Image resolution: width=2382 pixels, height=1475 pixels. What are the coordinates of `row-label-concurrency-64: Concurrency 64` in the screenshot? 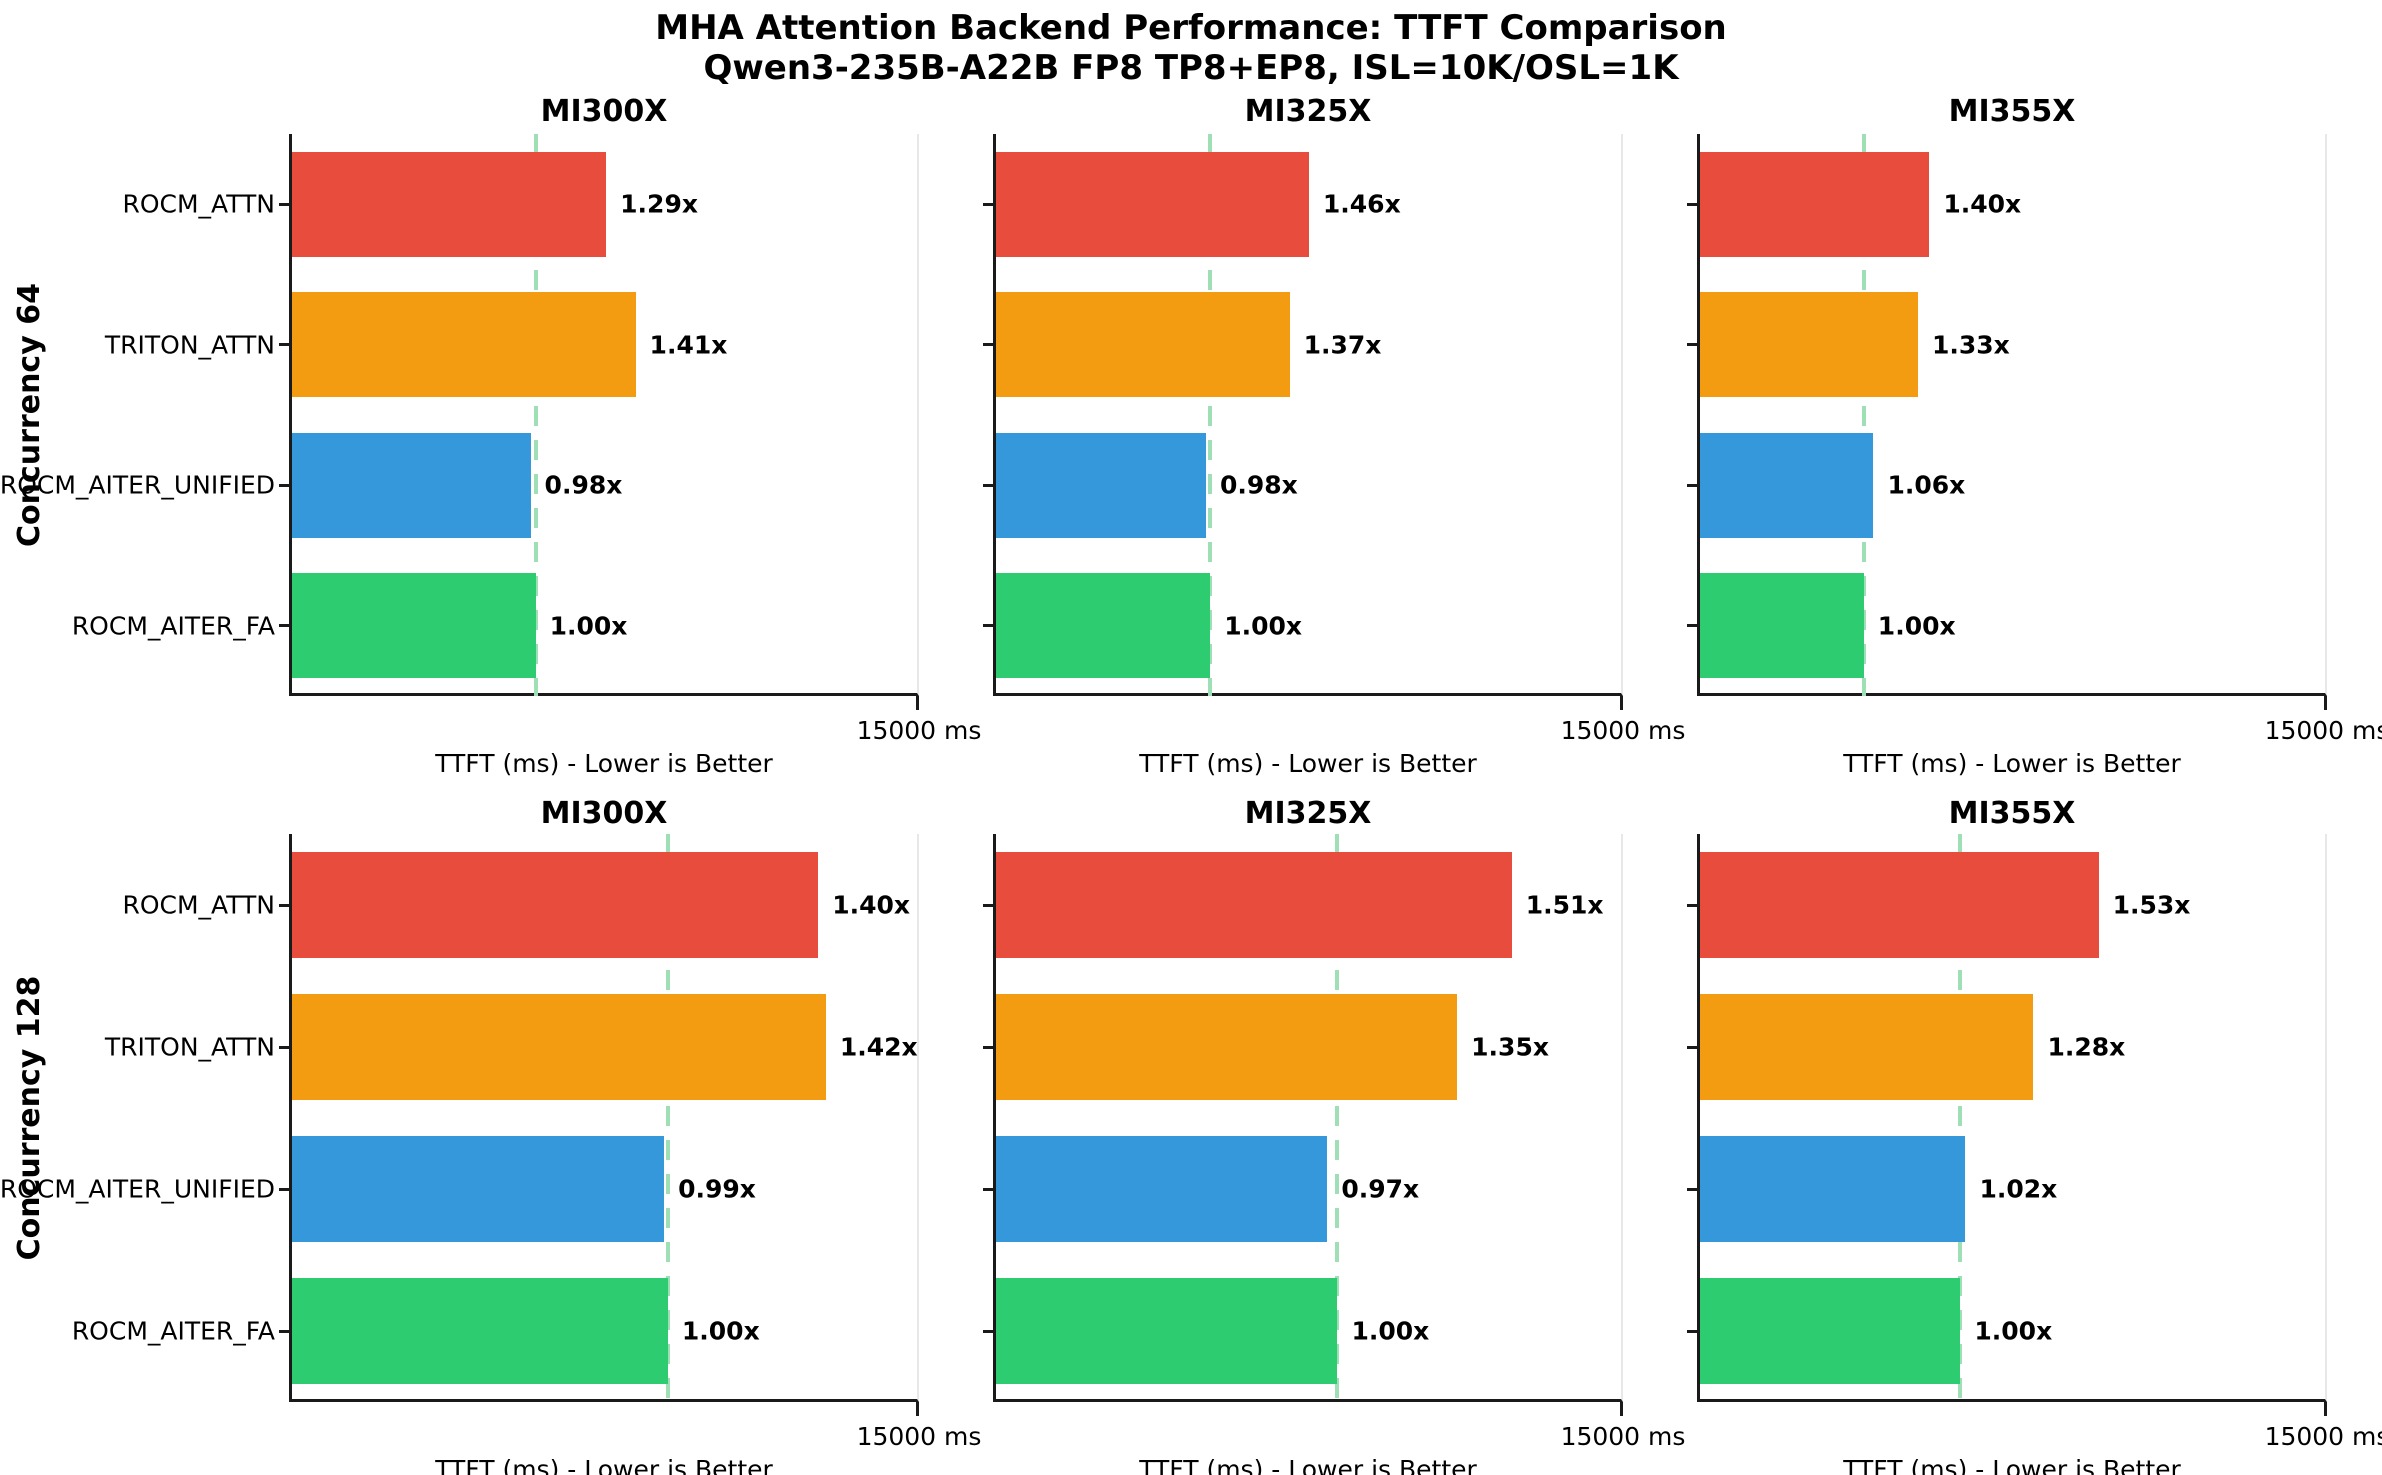 It's located at (29, 415).